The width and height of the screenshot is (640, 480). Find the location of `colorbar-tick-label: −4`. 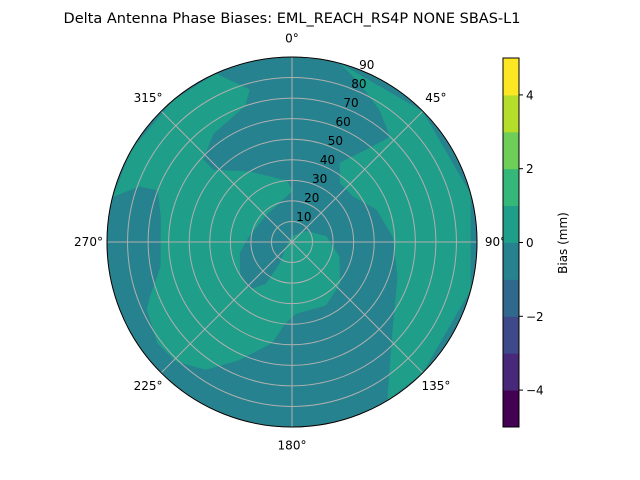

colorbar-tick-label: −4 is located at coordinates (535, 391).